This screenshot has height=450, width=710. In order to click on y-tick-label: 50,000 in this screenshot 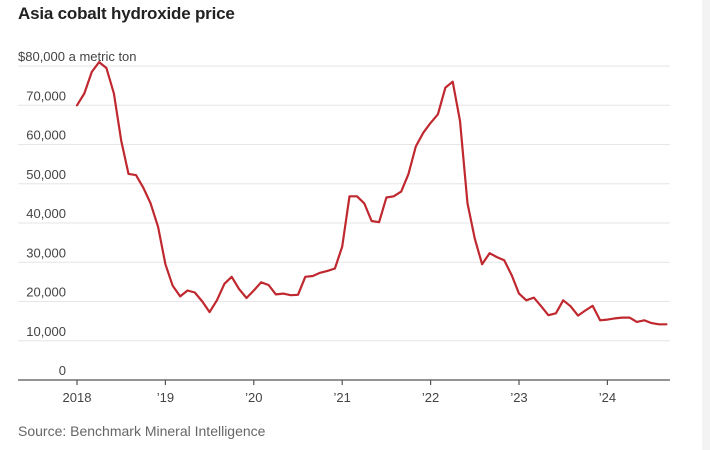, I will do `click(46, 174)`.